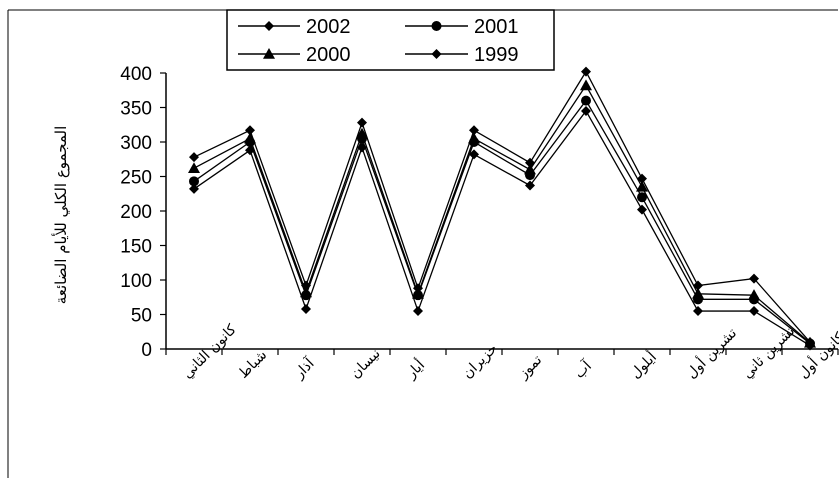 The image size is (839, 488). Describe the element at coordinates (530, 367) in the screenshot. I see `x-tick-label: تموز` at that location.